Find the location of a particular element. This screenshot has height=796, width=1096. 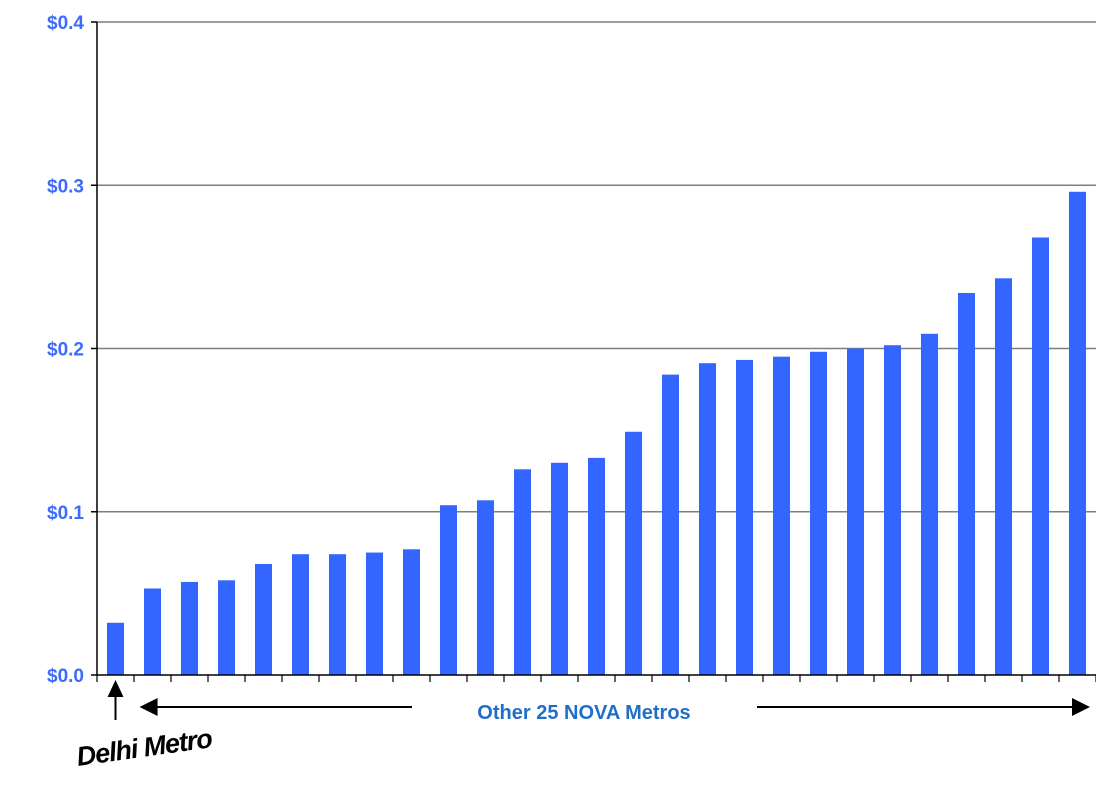

annotations: Other 25 NOVA Metros Delhi Metro is located at coordinates (582, 726).